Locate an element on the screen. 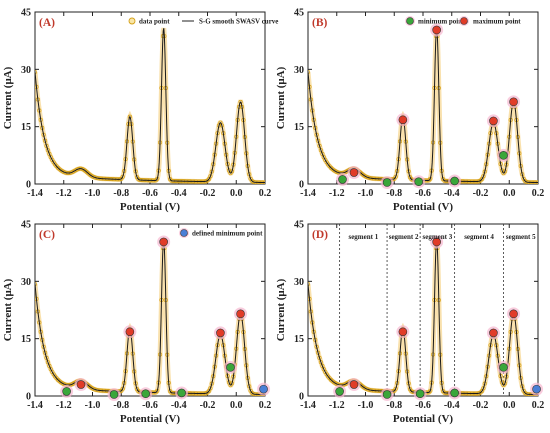  panel-b-xtick-label: -1.4 is located at coordinates (308, 193).